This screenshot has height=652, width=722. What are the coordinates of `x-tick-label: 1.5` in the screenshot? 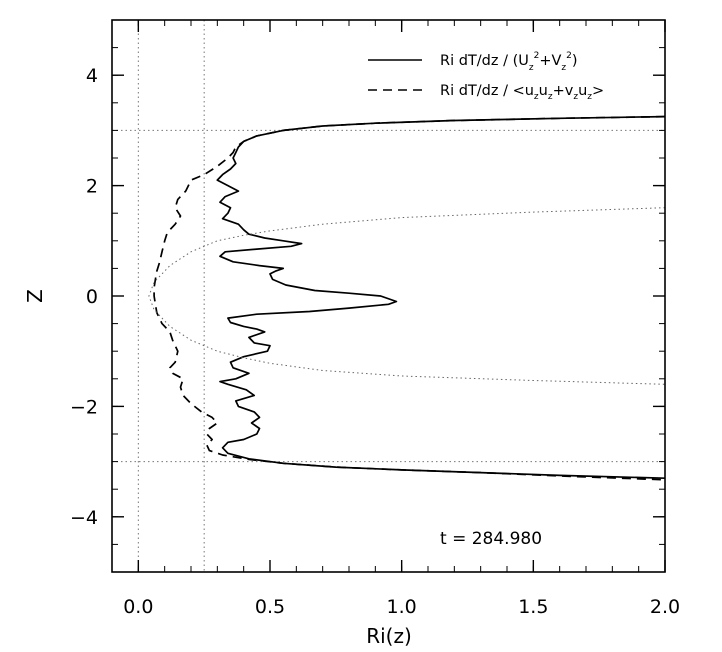 It's located at (533, 607).